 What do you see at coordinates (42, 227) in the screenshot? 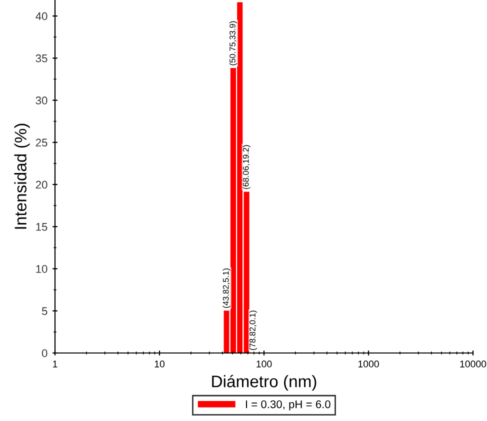
I see `y-tick-label: 15` at bounding box center [42, 227].